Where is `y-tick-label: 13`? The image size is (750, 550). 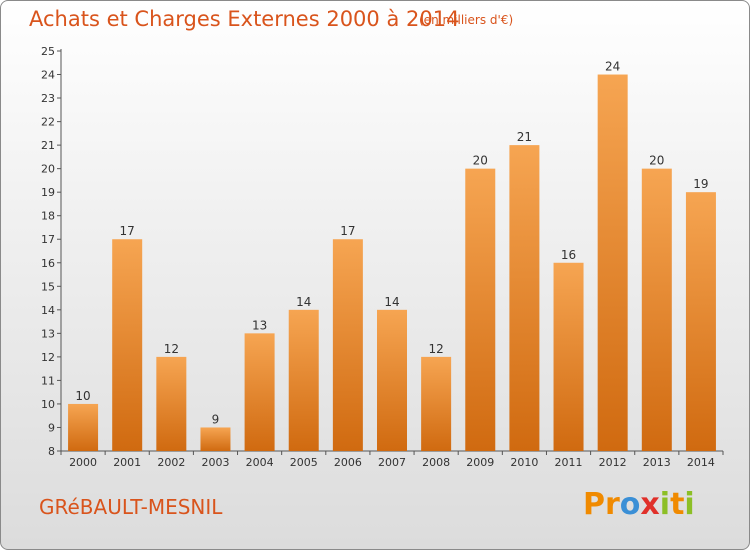
y-tick-label: 13 is located at coordinates (48, 333).